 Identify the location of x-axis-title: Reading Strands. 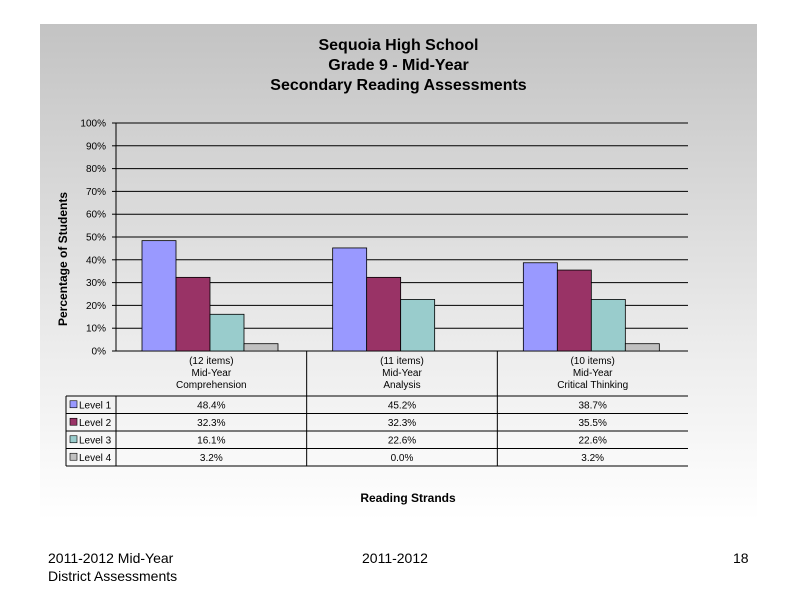
(408, 498).